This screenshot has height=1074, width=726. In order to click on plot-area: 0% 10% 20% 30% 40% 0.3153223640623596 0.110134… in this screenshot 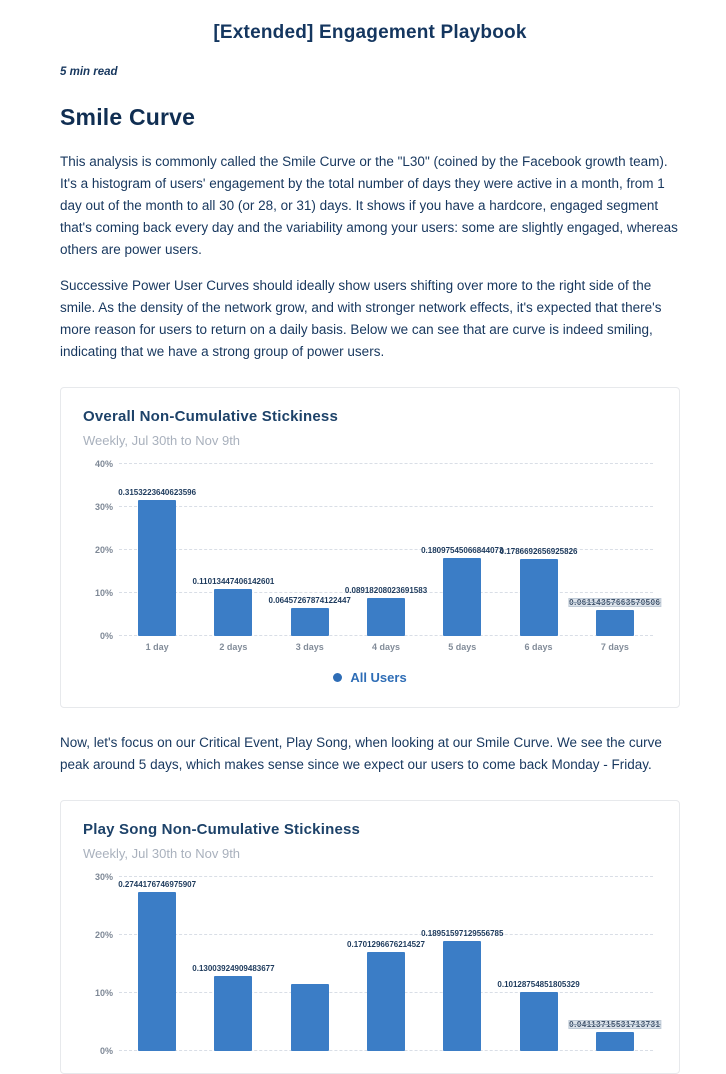, I will do `click(378, 550)`.